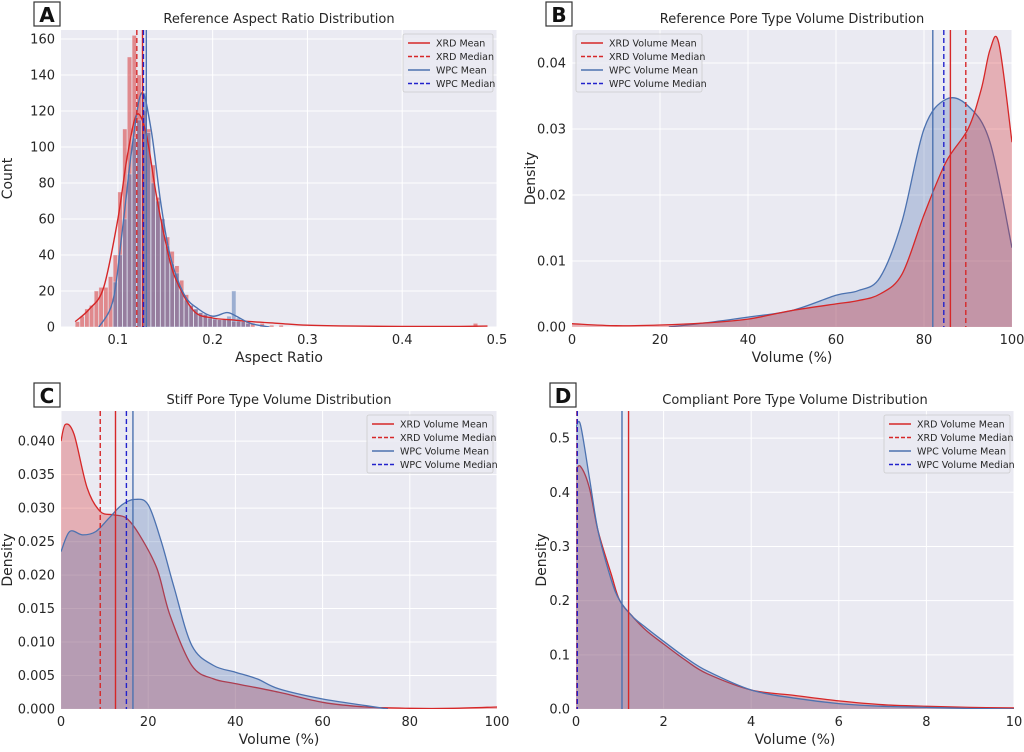  I want to click on y-tick-label: 40, so click(46, 256).